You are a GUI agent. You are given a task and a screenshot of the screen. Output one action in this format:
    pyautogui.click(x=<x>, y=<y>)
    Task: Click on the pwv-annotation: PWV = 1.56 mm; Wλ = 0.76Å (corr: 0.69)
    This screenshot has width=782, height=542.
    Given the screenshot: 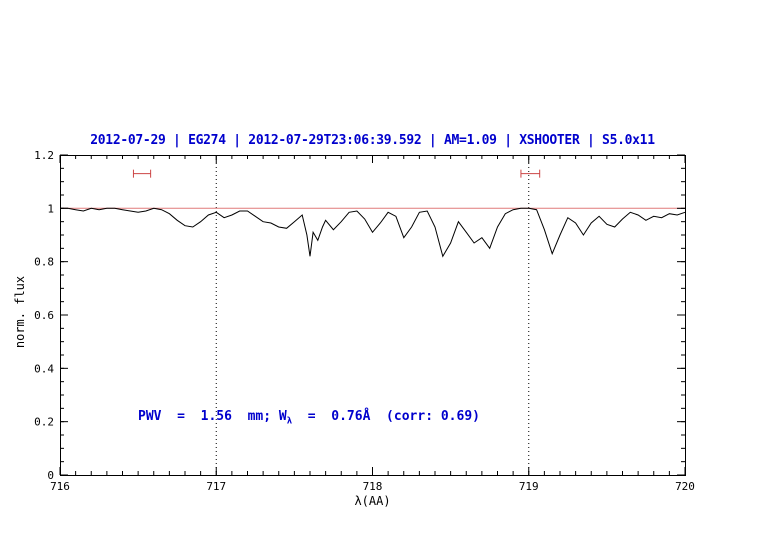 What is the action you would take?
    pyautogui.click(x=309, y=418)
    